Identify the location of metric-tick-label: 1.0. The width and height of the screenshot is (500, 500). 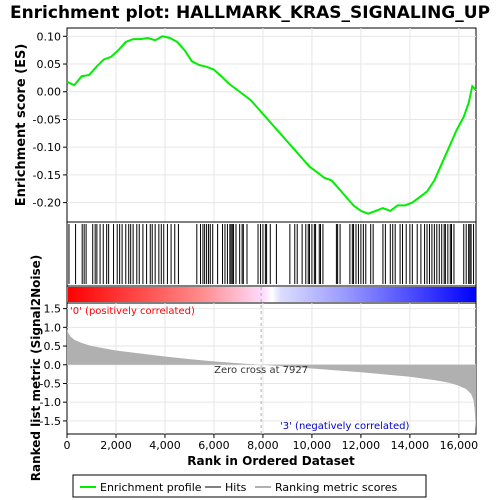
(53, 327).